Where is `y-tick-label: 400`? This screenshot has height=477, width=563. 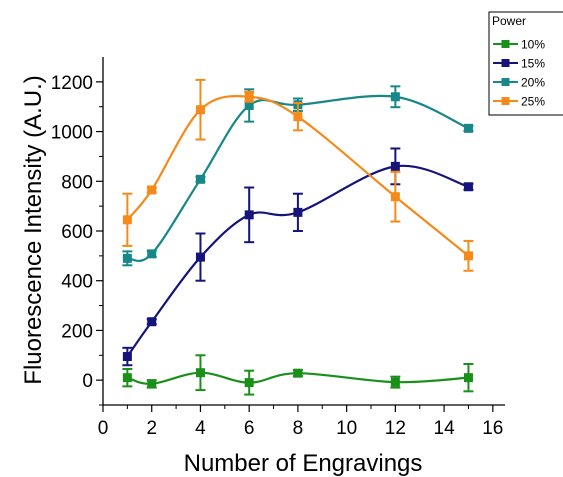 y-tick-label: 400 is located at coordinates (77, 282).